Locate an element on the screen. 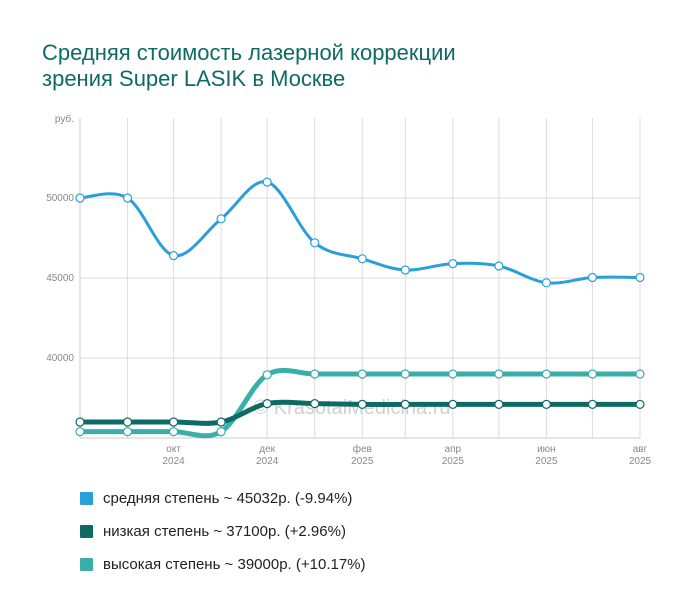 Image resolution: width=700 pixels, height=616 pixels. legend-swatch-high is located at coordinates (86, 564).